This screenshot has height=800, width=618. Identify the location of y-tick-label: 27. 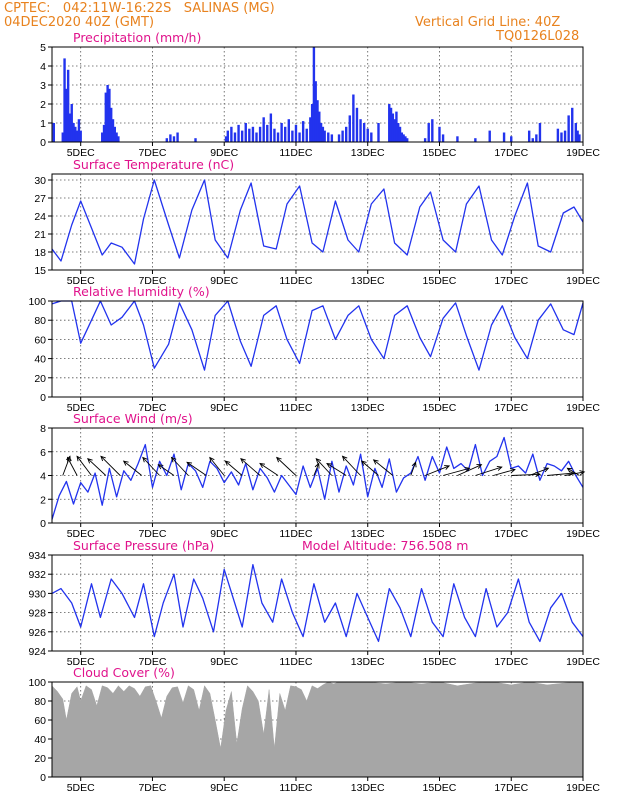
(40, 199).